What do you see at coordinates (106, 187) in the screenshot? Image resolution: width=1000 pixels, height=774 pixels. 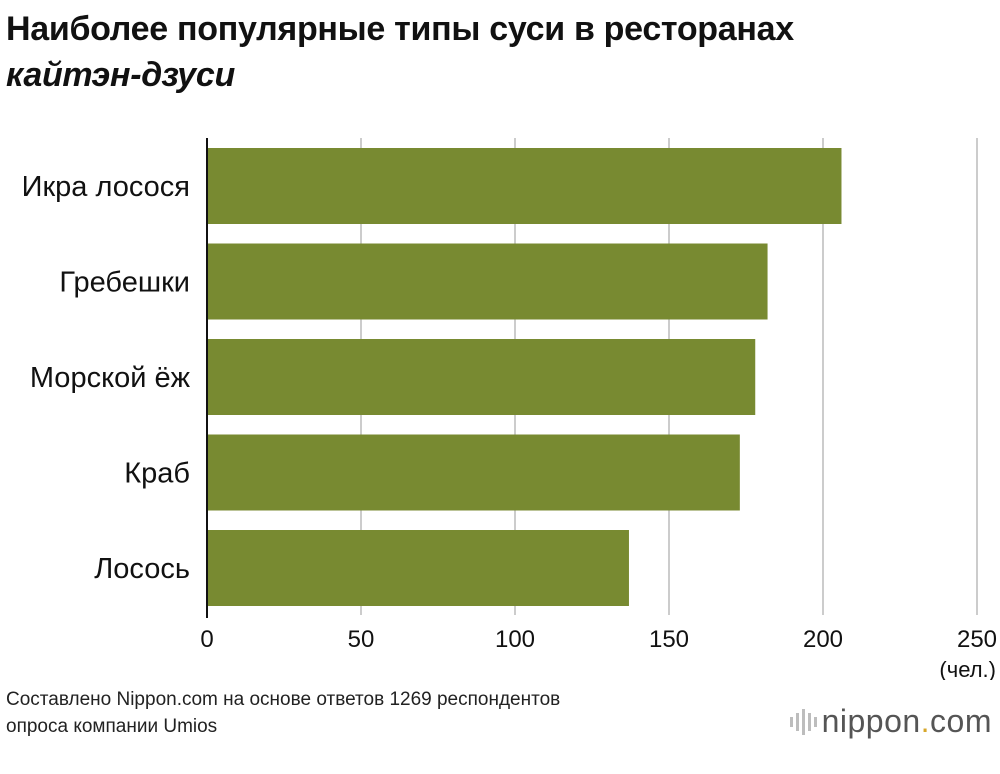 I see `category-label: Икра лосося` at bounding box center [106, 187].